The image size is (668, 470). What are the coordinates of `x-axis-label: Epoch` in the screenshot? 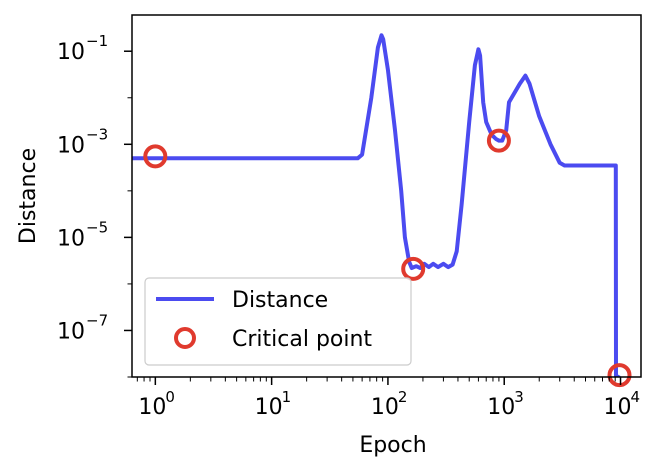 It's located at (392, 445).